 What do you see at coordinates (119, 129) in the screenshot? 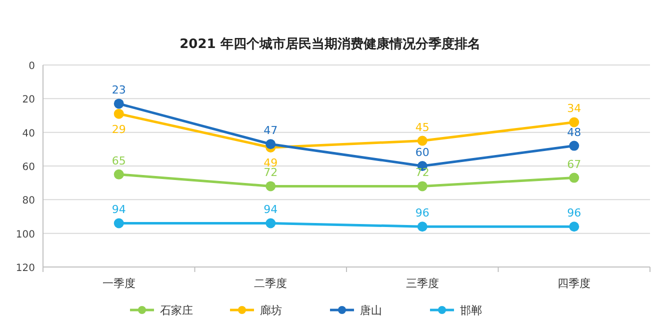
I see `data-label: 29` at bounding box center [119, 129].